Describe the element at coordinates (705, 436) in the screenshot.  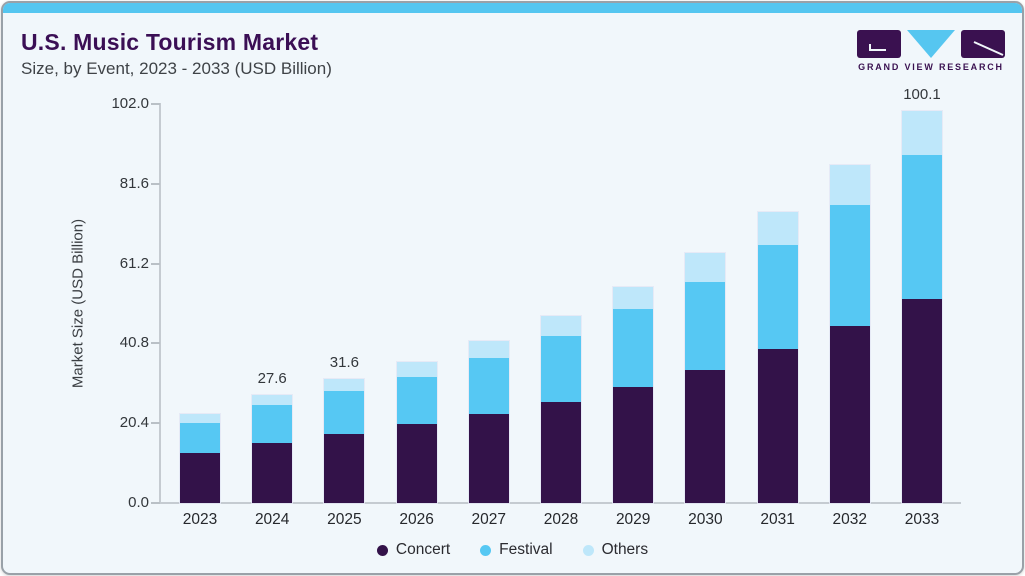
I see `bar-2030-concert-segment` at that location.